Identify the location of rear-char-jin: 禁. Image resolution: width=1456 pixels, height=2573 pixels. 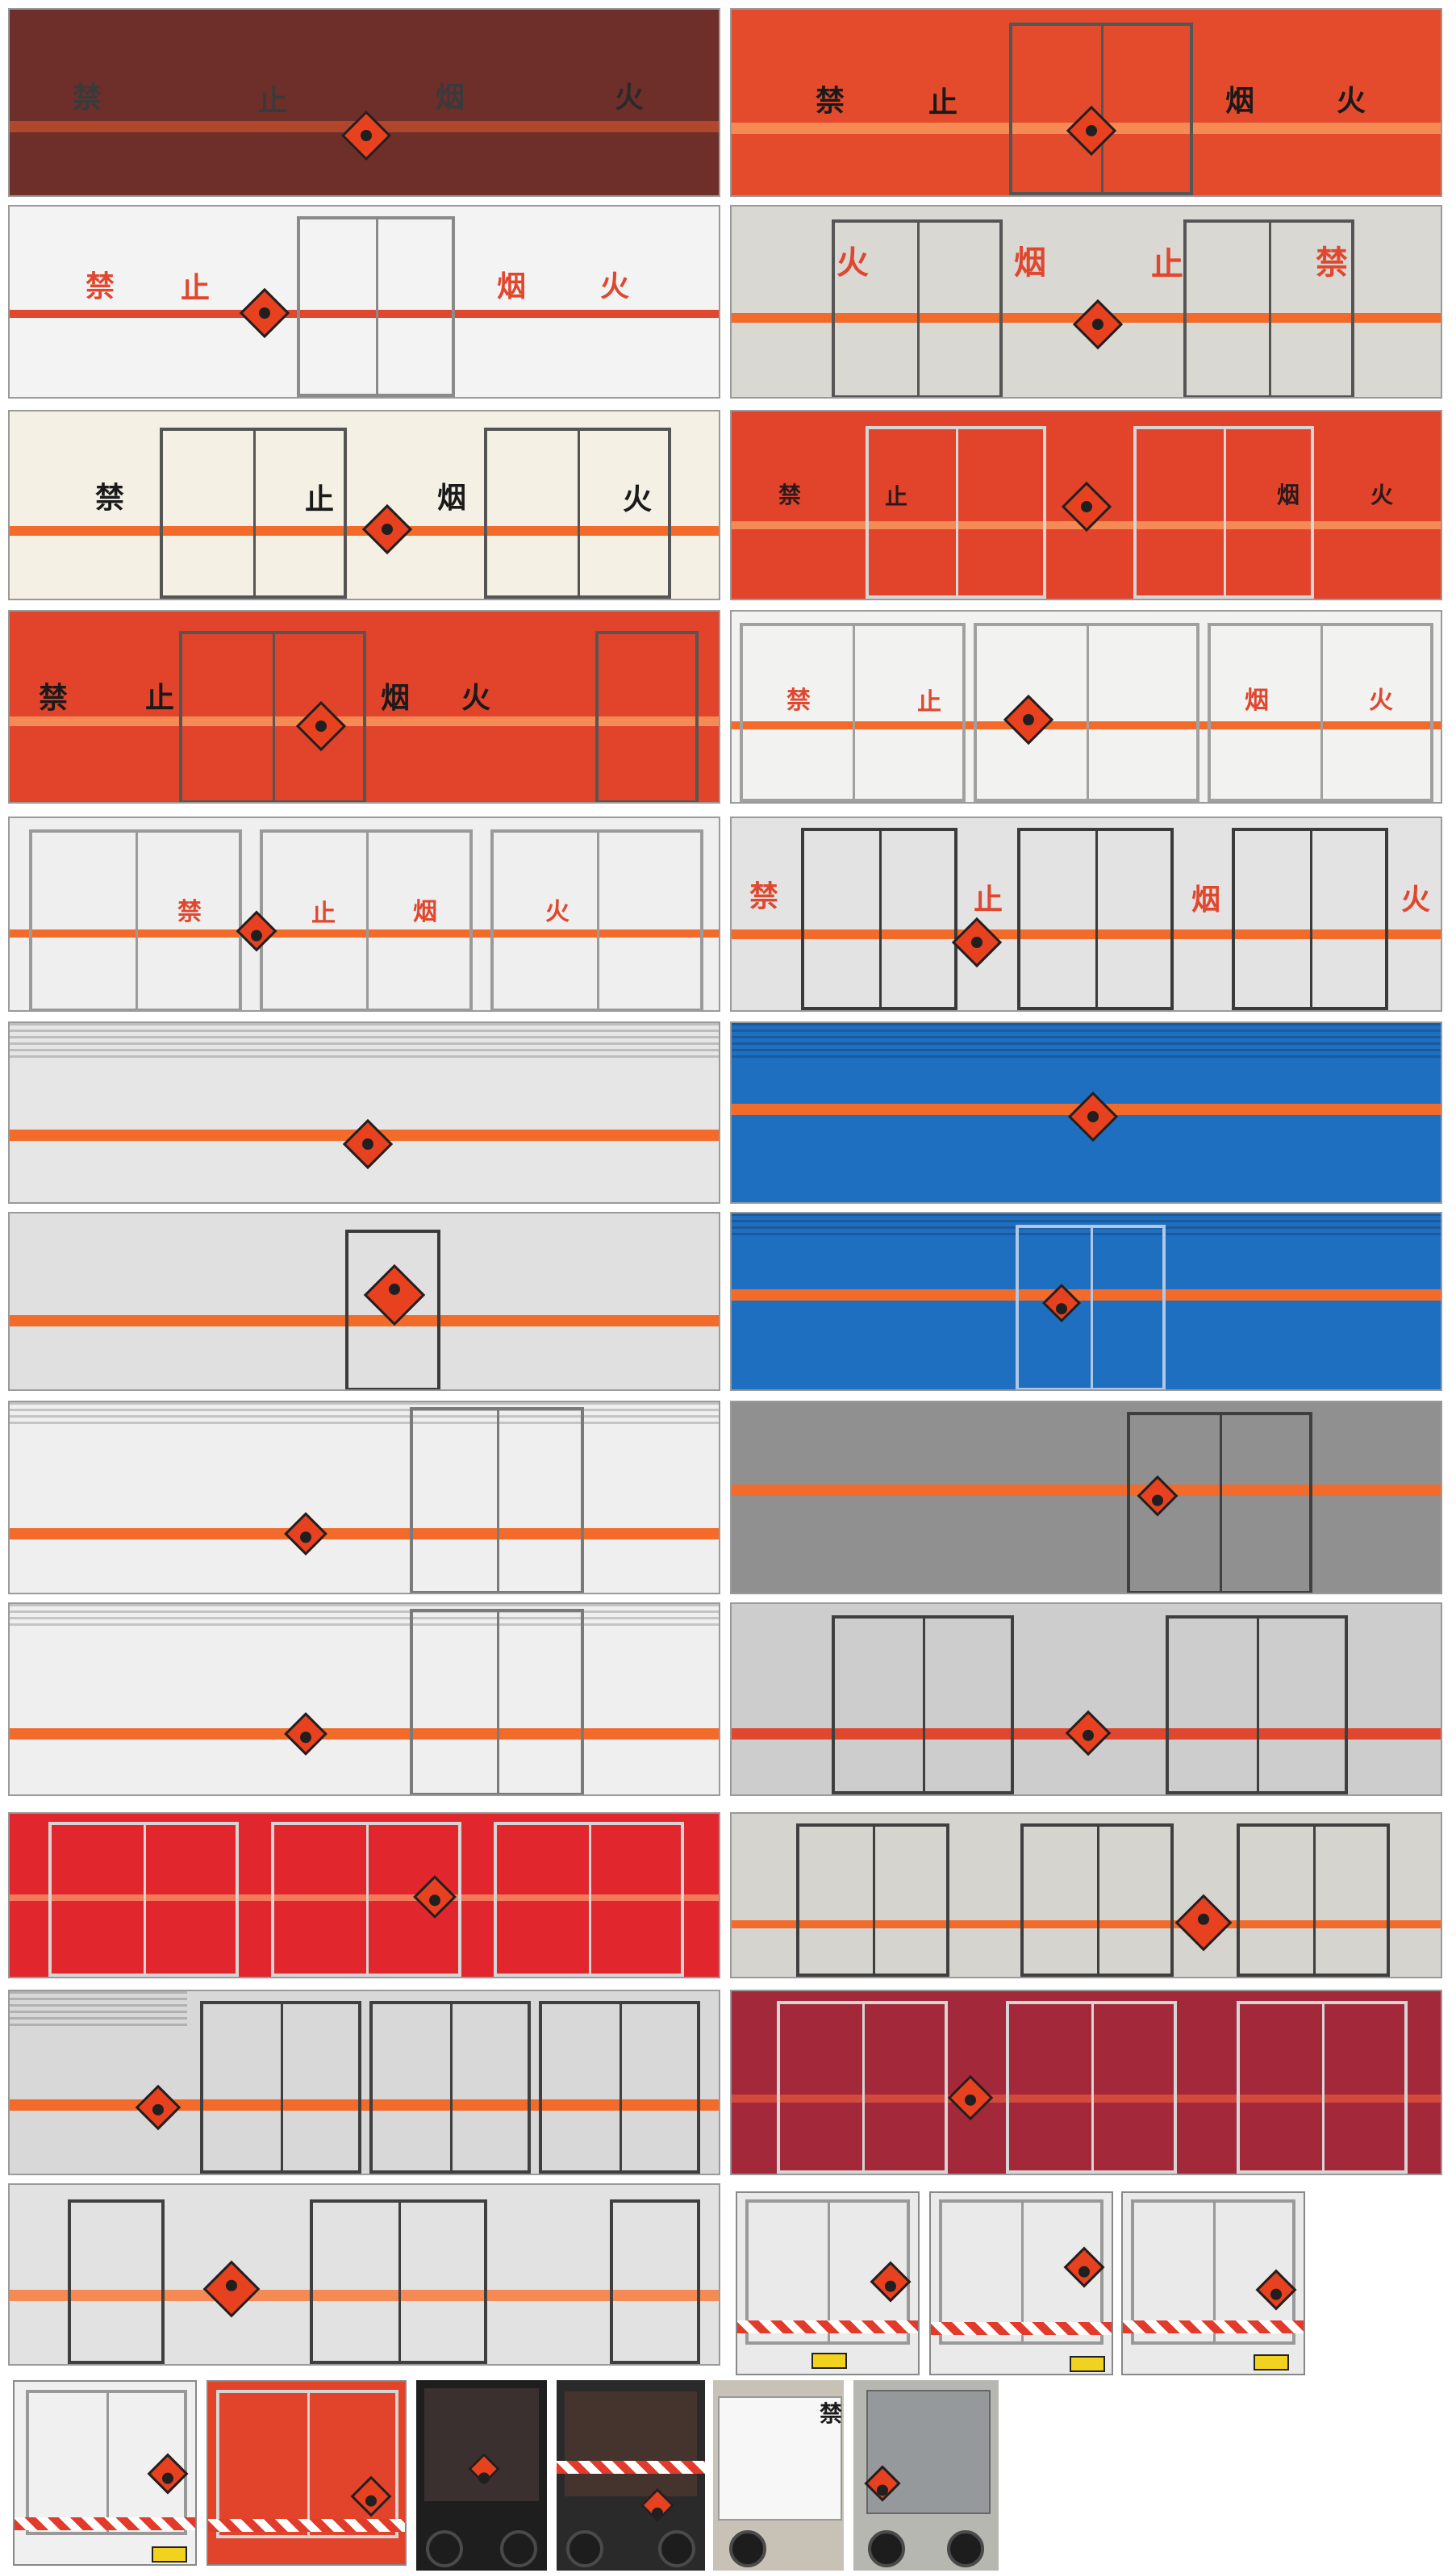
(832, 2413).